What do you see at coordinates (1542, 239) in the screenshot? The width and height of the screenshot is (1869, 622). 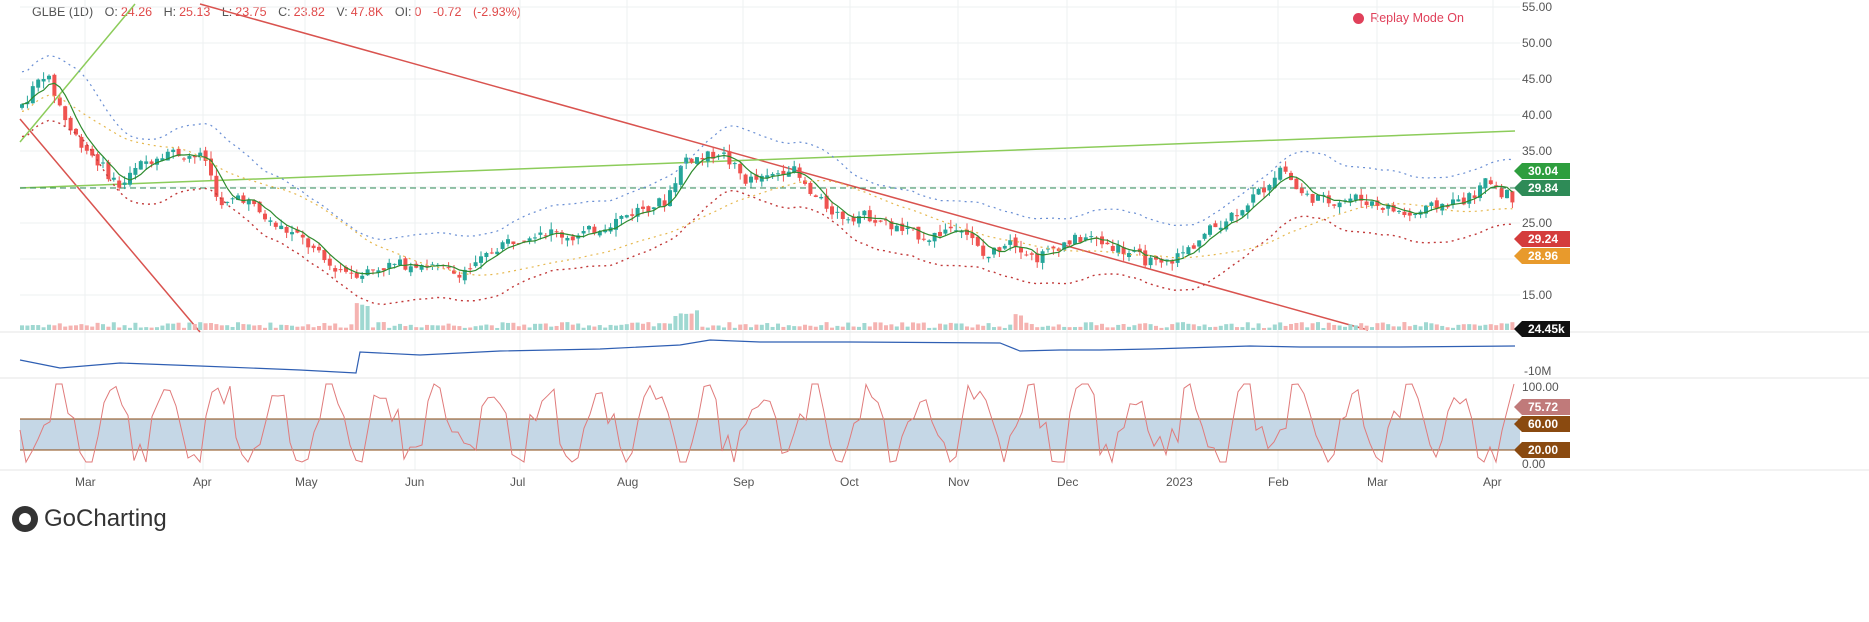 I see `price-badge: 29.24` at bounding box center [1542, 239].